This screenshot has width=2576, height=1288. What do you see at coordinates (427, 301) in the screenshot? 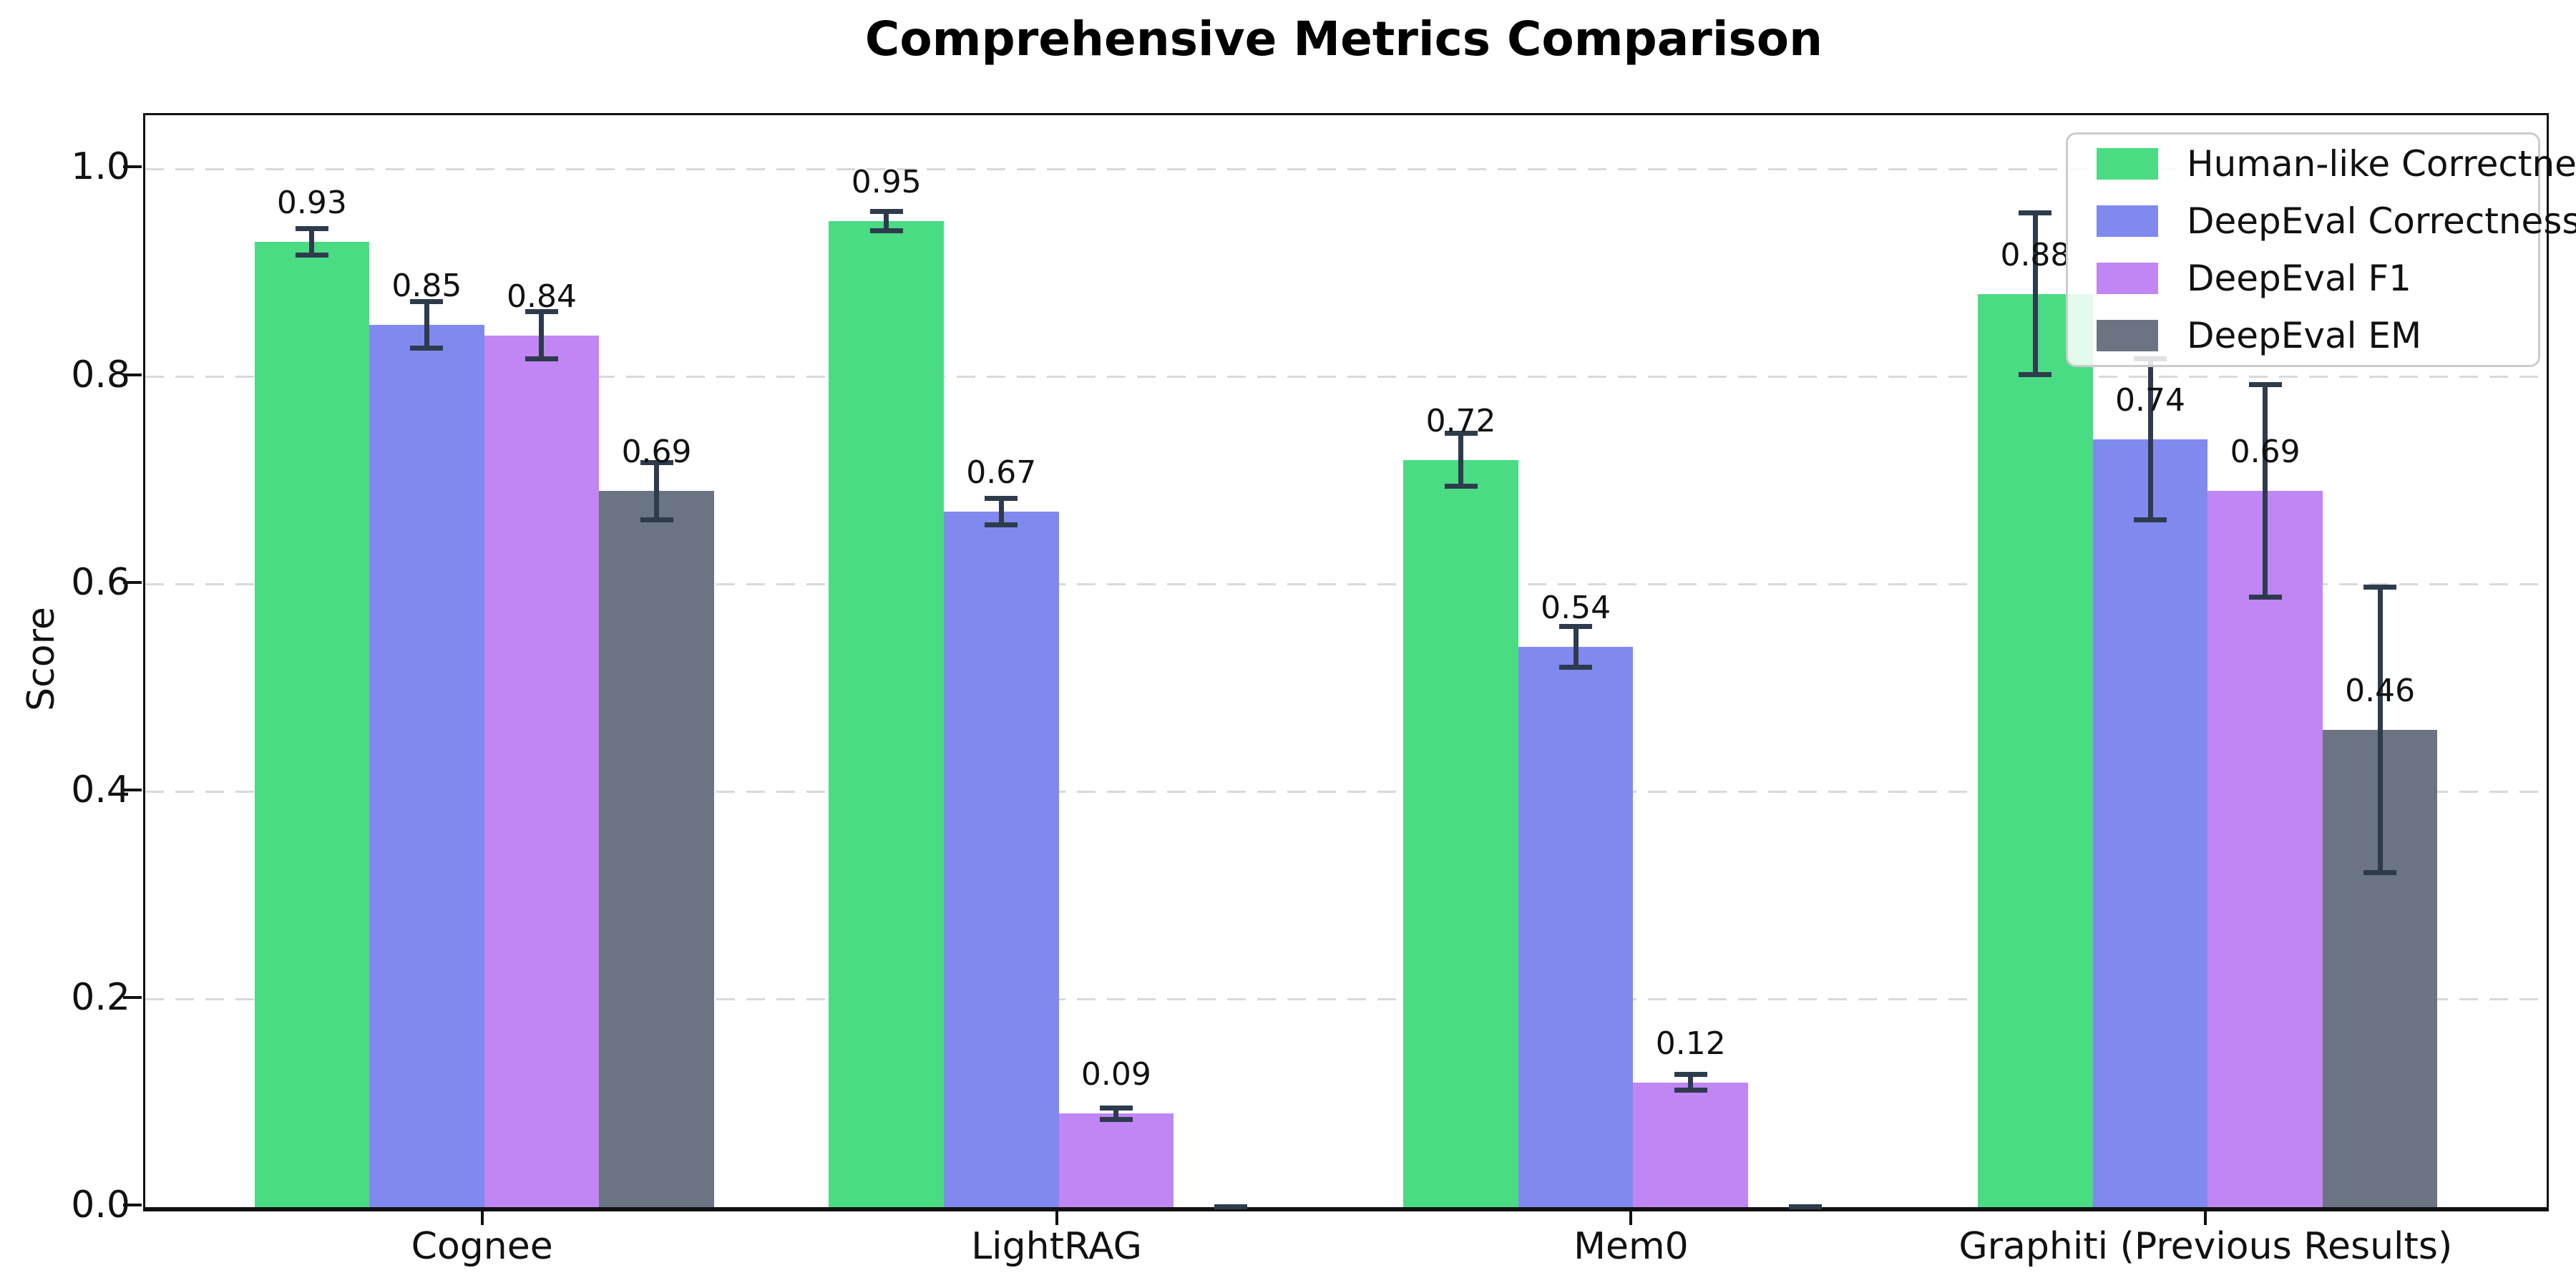
I see `error-cap-top-deepeval-correctness-cognee` at bounding box center [427, 301].